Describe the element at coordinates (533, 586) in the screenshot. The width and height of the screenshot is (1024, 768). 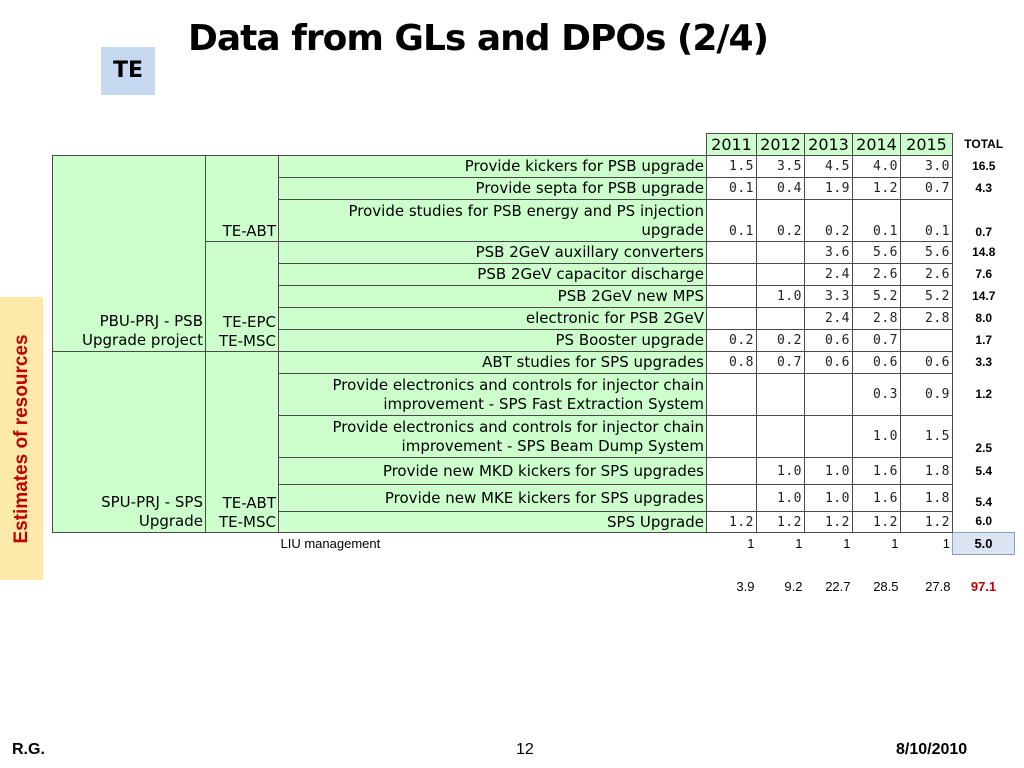
I see `sum-row: 3.9 9.2 22.7 28.5 27.8 97.1` at that location.